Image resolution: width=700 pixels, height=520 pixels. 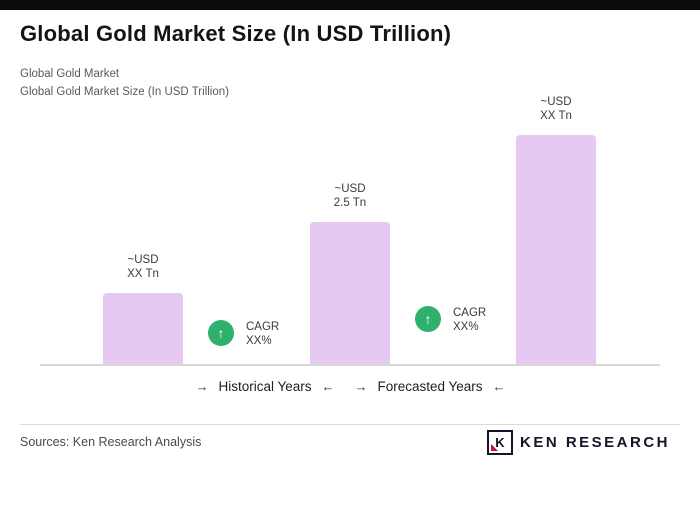 What do you see at coordinates (350, 5) in the screenshot?
I see `top-accent-bar` at bounding box center [350, 5].